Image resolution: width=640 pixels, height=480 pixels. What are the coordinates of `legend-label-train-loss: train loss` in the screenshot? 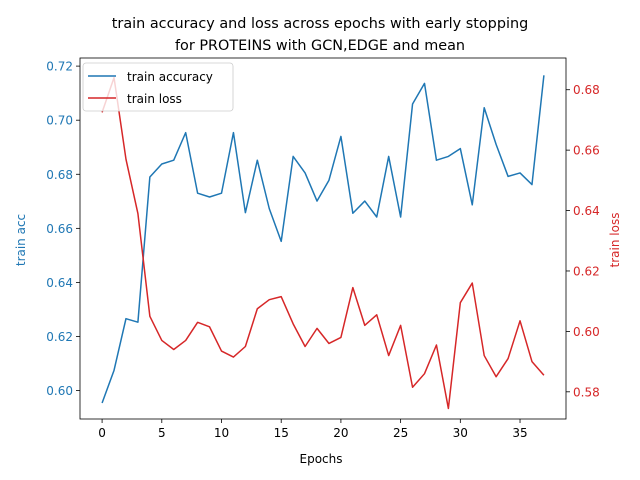 It's located at (154, 99).